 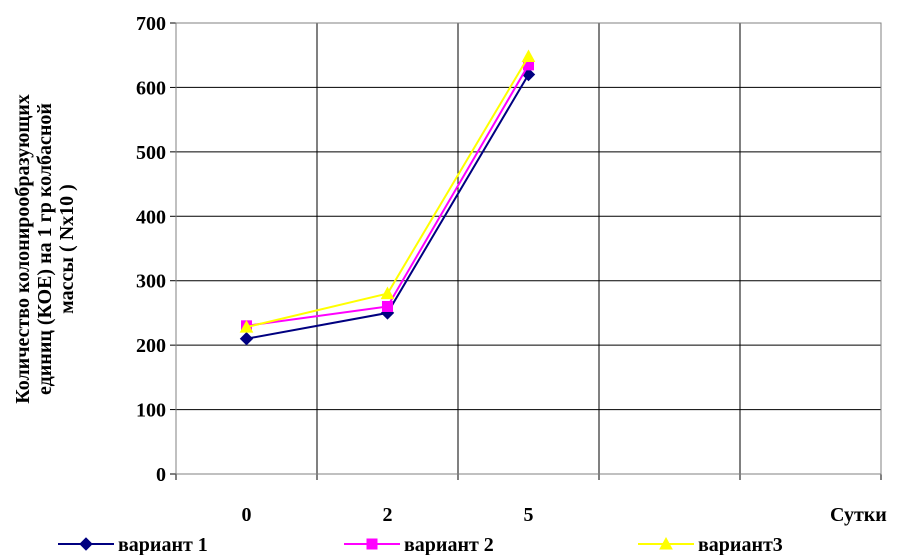 What do you see at coordinates (529, 515) in the screenshot?
I see `x-tick-label: 5` at bounding box center [529, 515].